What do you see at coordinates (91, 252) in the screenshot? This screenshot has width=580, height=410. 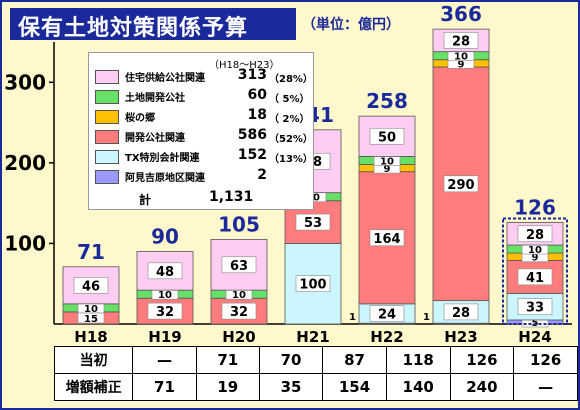 I see `bar-total-label: 71` at bounding box center [91, 252].